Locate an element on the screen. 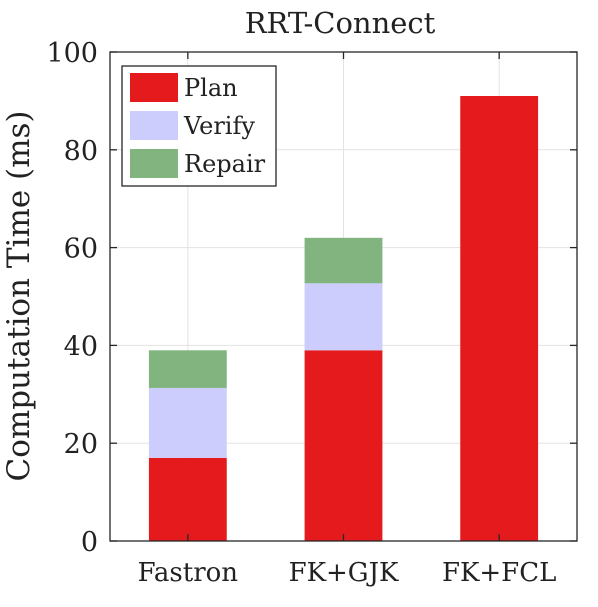 This screenshot has width=598, height=607. bar-verify-fastron is located at coordinates (187, 422).